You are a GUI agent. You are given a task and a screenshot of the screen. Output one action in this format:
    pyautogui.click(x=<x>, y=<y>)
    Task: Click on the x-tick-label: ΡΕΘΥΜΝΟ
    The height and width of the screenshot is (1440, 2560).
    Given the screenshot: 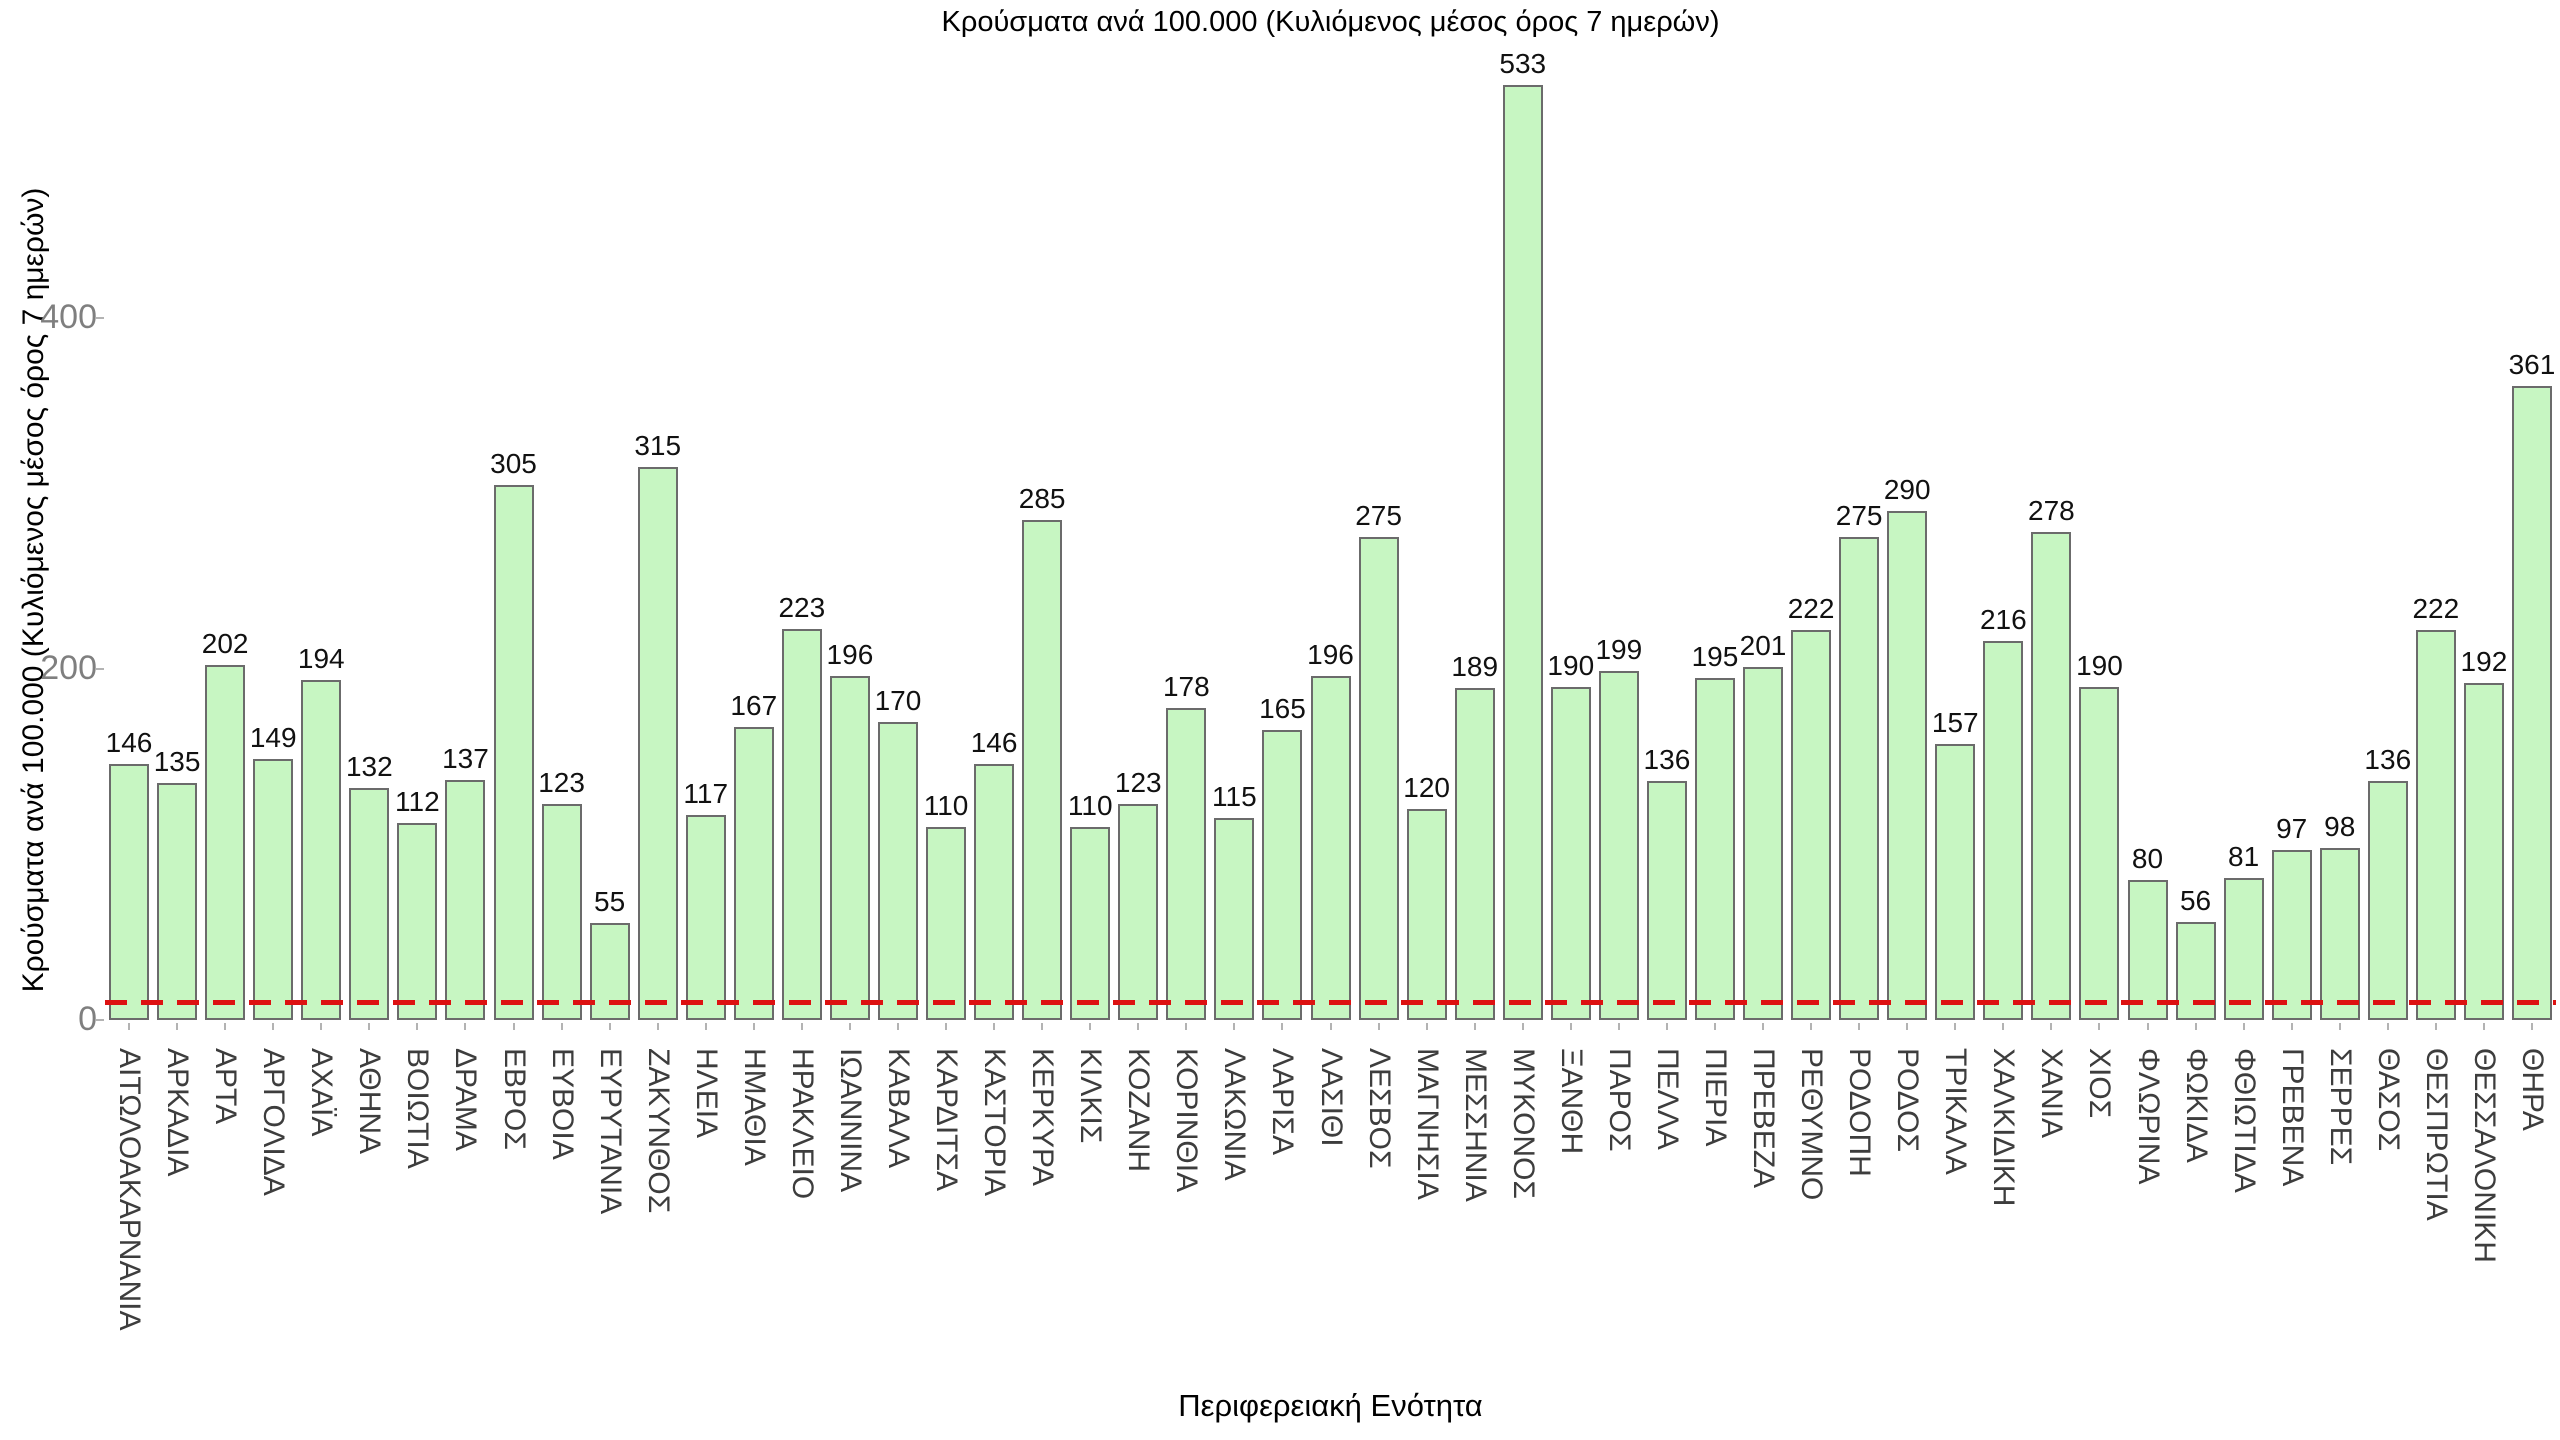 What is the action you would take?
    pyautogui.click(x=1812, y=1124)
    